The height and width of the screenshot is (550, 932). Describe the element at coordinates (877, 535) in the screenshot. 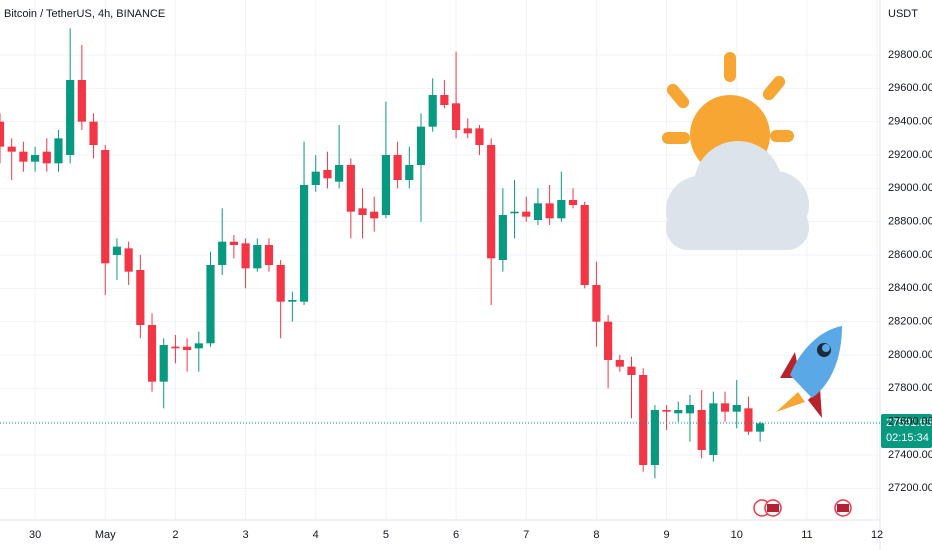

I see `x-tick-label: 12` at that location.